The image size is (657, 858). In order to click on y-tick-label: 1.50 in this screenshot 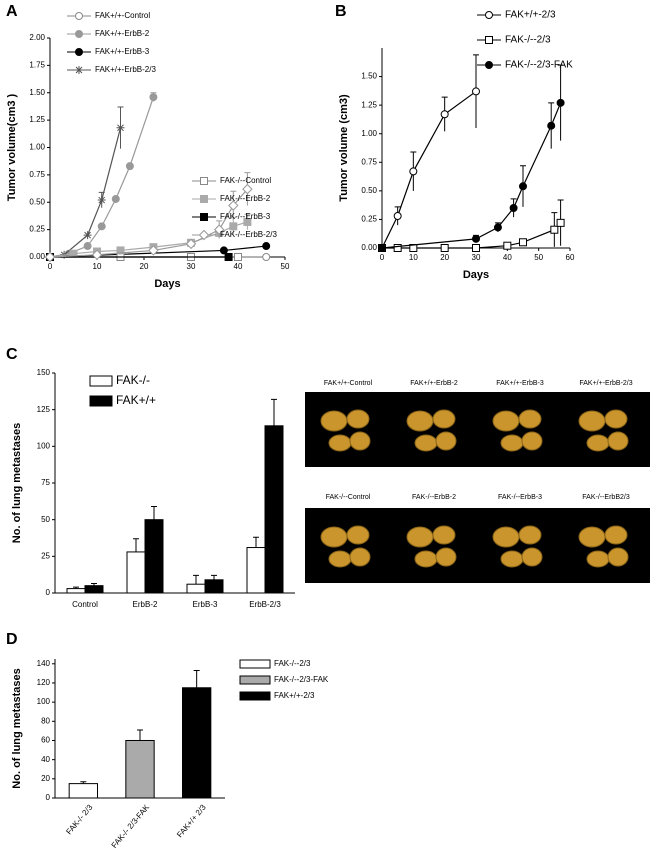, I will do `click(369, 76)`.